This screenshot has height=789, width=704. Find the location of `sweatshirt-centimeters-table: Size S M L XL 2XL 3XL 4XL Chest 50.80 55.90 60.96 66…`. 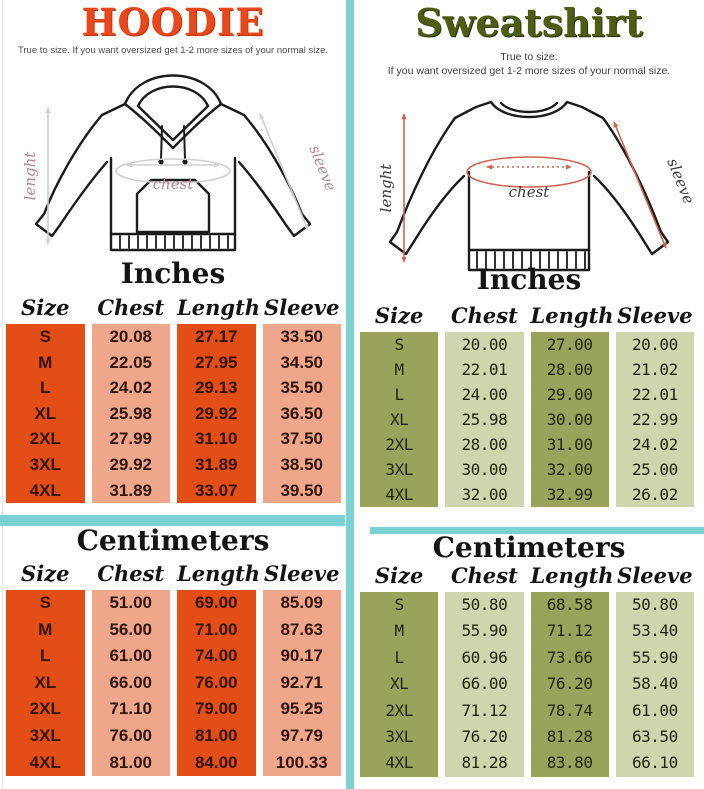

sweatshirt-centimeters-table: Size S M L XL 2XL 3XL 4XL Chest 50.80 55.90 60.96 66… is located at coordinates (527, 668).